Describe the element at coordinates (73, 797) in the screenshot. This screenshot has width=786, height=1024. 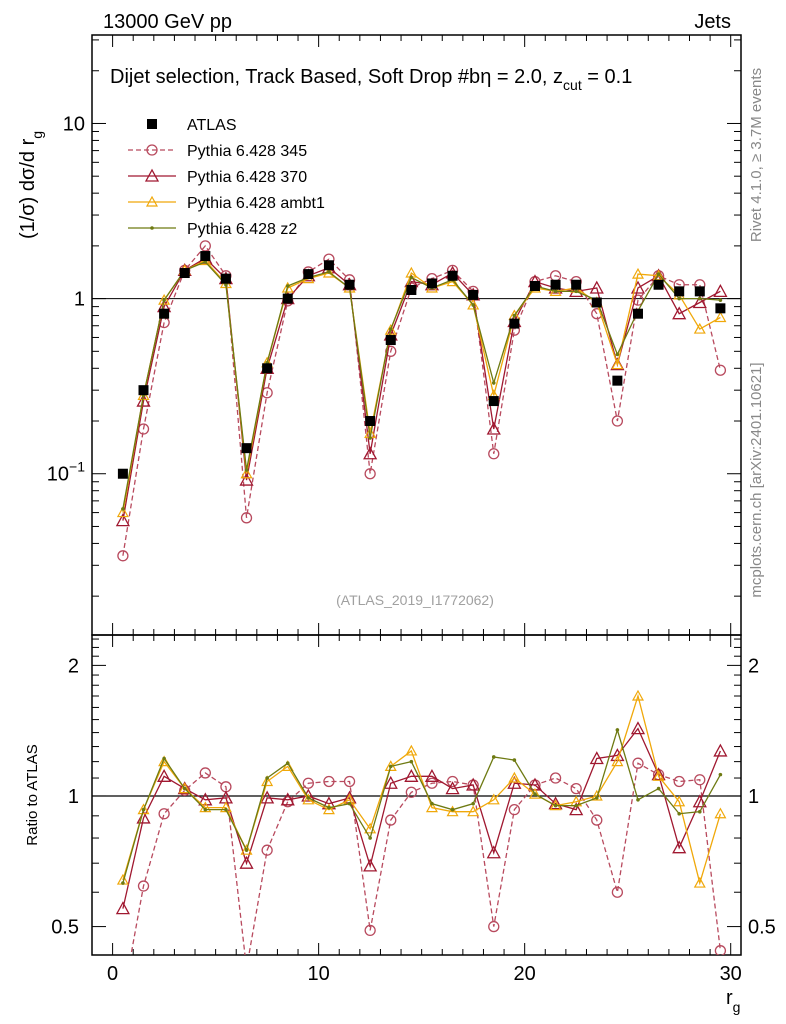
I see `ratio-tick-label-left: 1` at that location.